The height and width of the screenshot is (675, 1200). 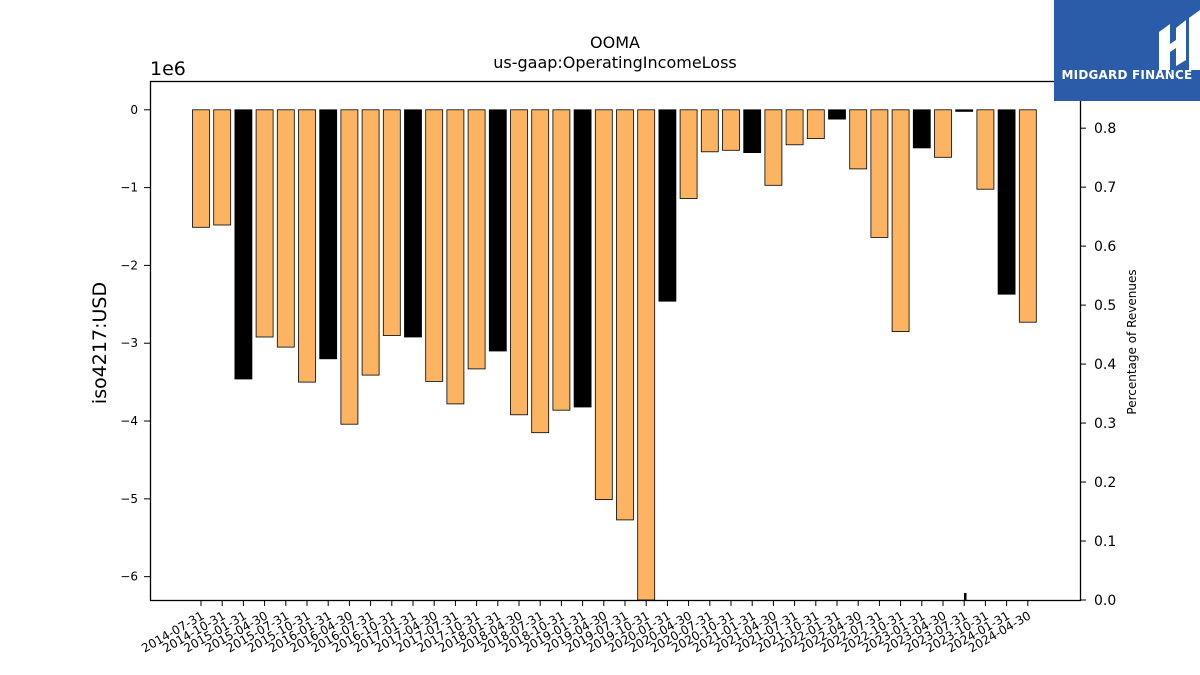 What do you see at coordinates (615, 62) in the screenshot?
I see `chart-subtitle: us-gaap:OperatingIncomeLoss` at bounding box center [615, 62].